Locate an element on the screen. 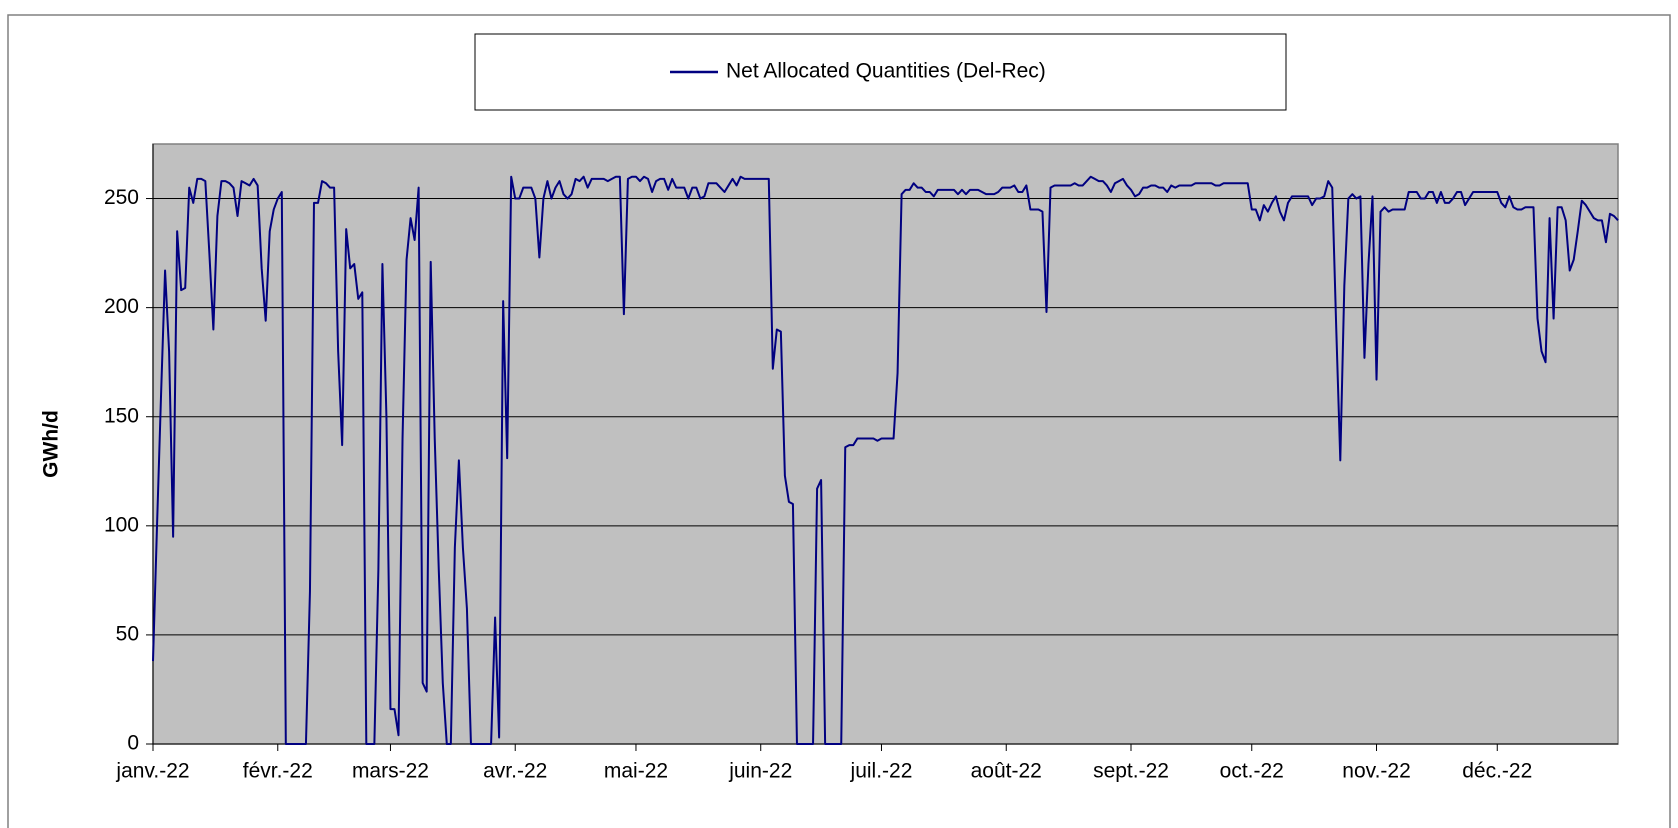  y-tick-label: 0 is located at coordinates (133, 743).